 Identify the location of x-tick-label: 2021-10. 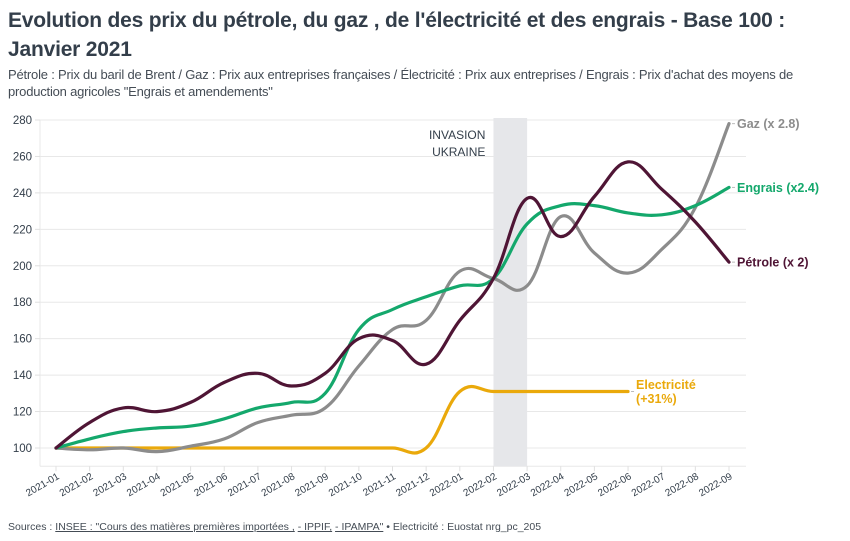
(346, 485).